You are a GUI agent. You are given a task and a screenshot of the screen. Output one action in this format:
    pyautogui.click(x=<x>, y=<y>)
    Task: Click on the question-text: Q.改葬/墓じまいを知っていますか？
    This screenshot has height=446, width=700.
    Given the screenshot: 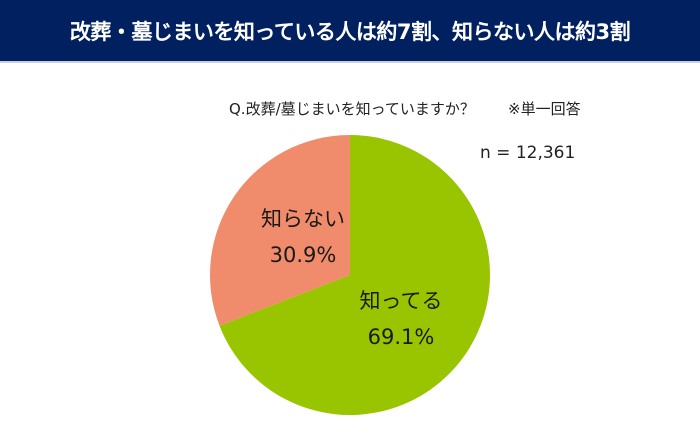 What is the action you would take?
    pyautogui.click(x=352, y=109)
    